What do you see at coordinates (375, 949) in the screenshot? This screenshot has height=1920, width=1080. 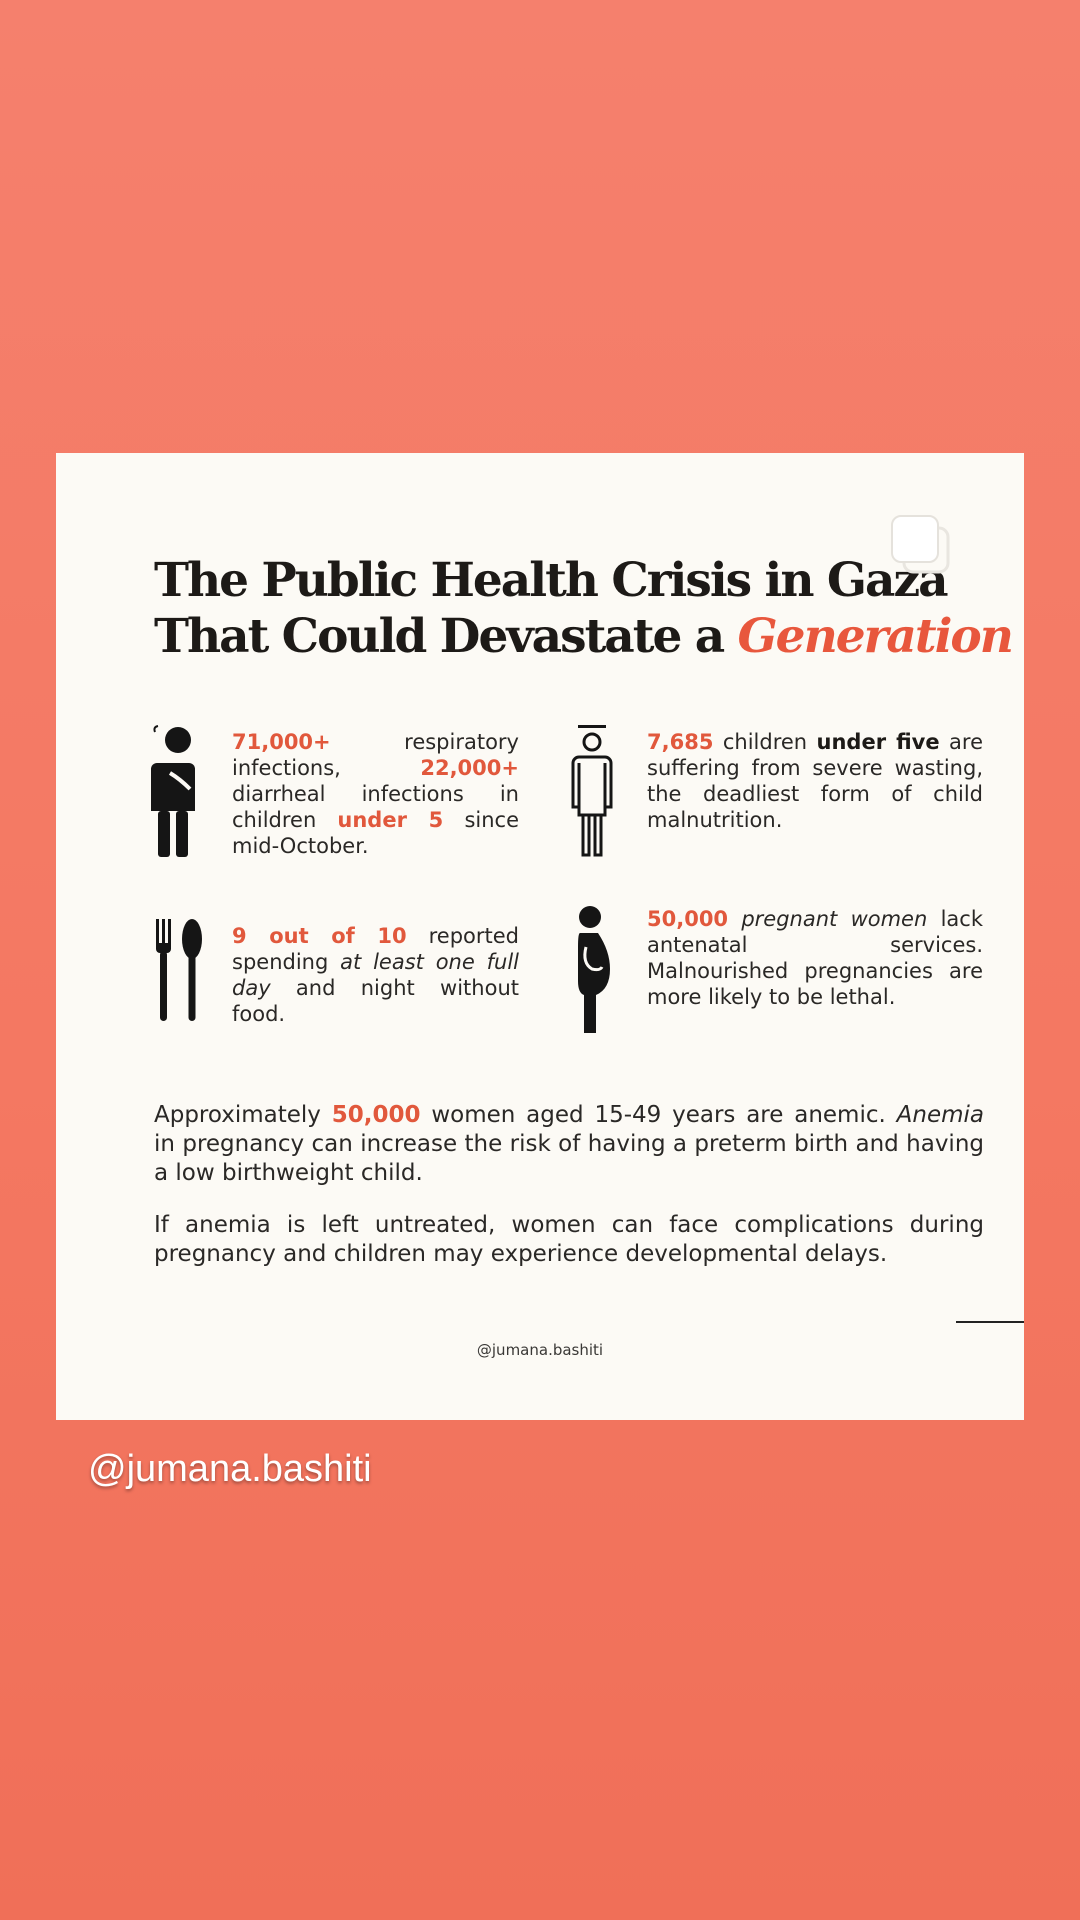 I see `stat-food-text-1: reported spending` at bounding box center [375, 949].